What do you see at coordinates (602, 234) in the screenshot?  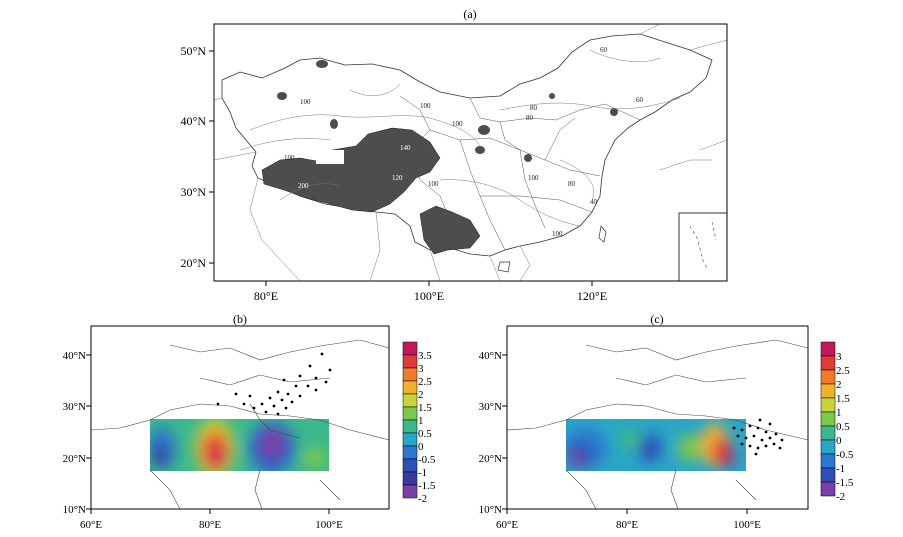 I see `taiwan` at bounding box center [602, 234].